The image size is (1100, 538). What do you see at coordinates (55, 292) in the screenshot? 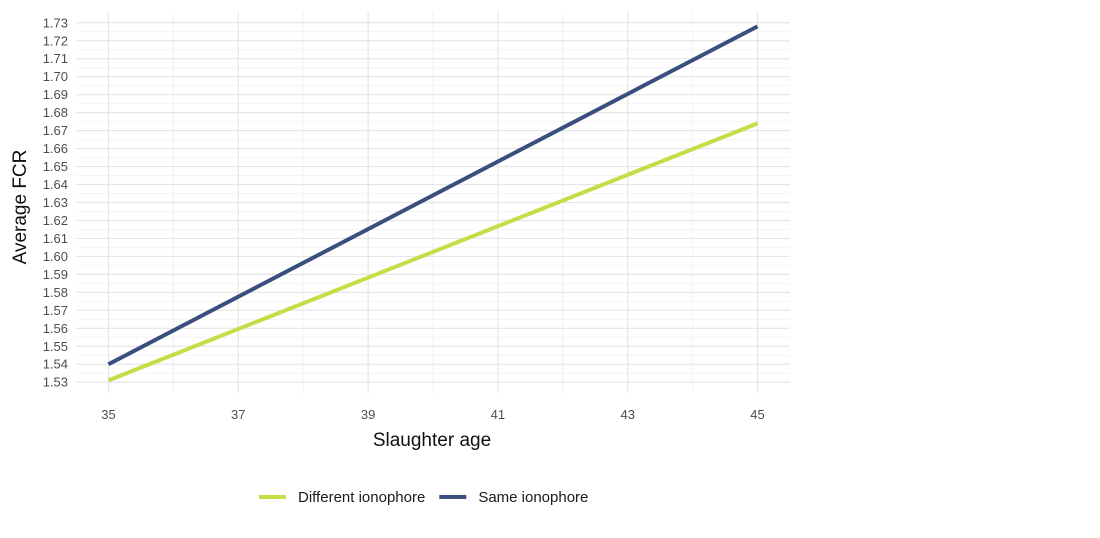
I see `y-tick-label: 1.58` at bounding box center [55, 292].